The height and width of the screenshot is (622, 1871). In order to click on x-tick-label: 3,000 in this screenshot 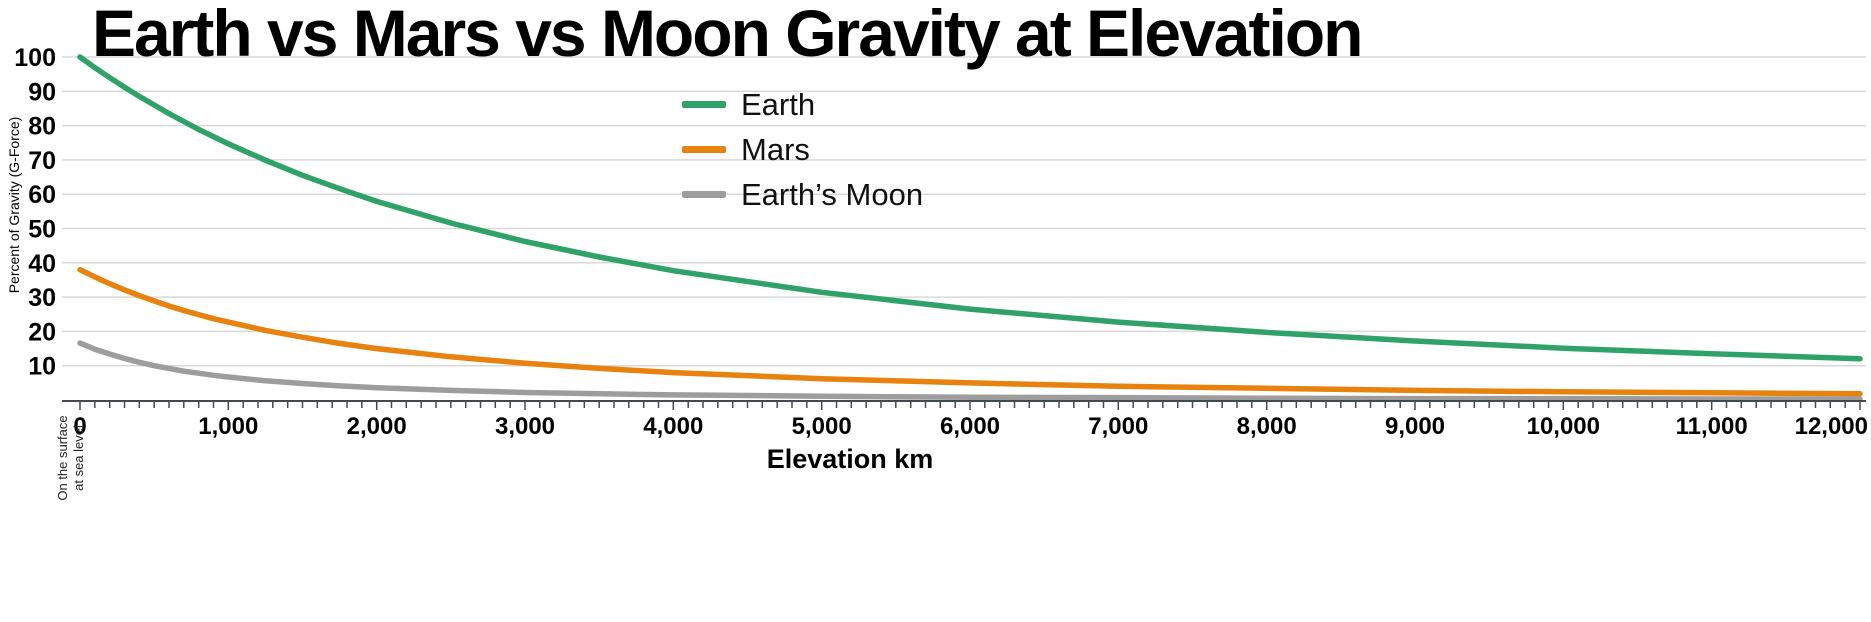, I will do `click(525, 426)`.